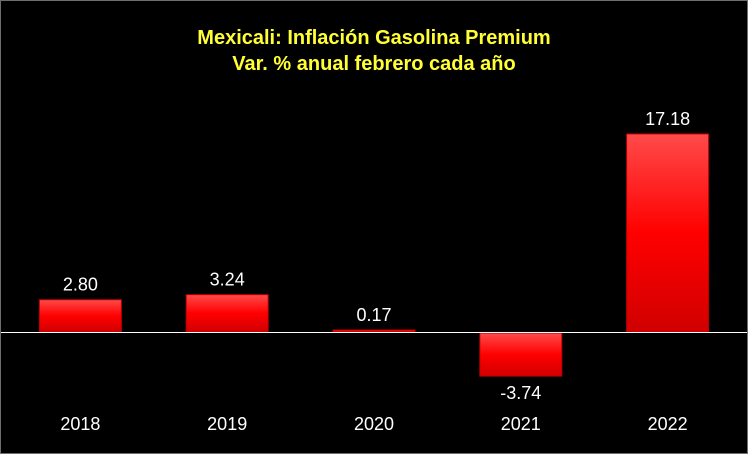  What do you see at coordinates (668, 424) in the screenshot?
I see `category-label-2022: 2022` at bounding box center [668, 424].